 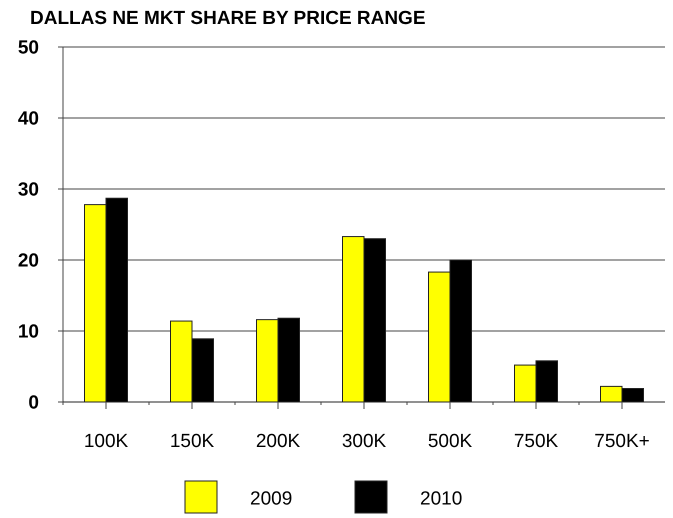 I want to click on chart-title: DALLAS NE MKT SHARE BY PRICE RANGE, so click(x=228, y=18).